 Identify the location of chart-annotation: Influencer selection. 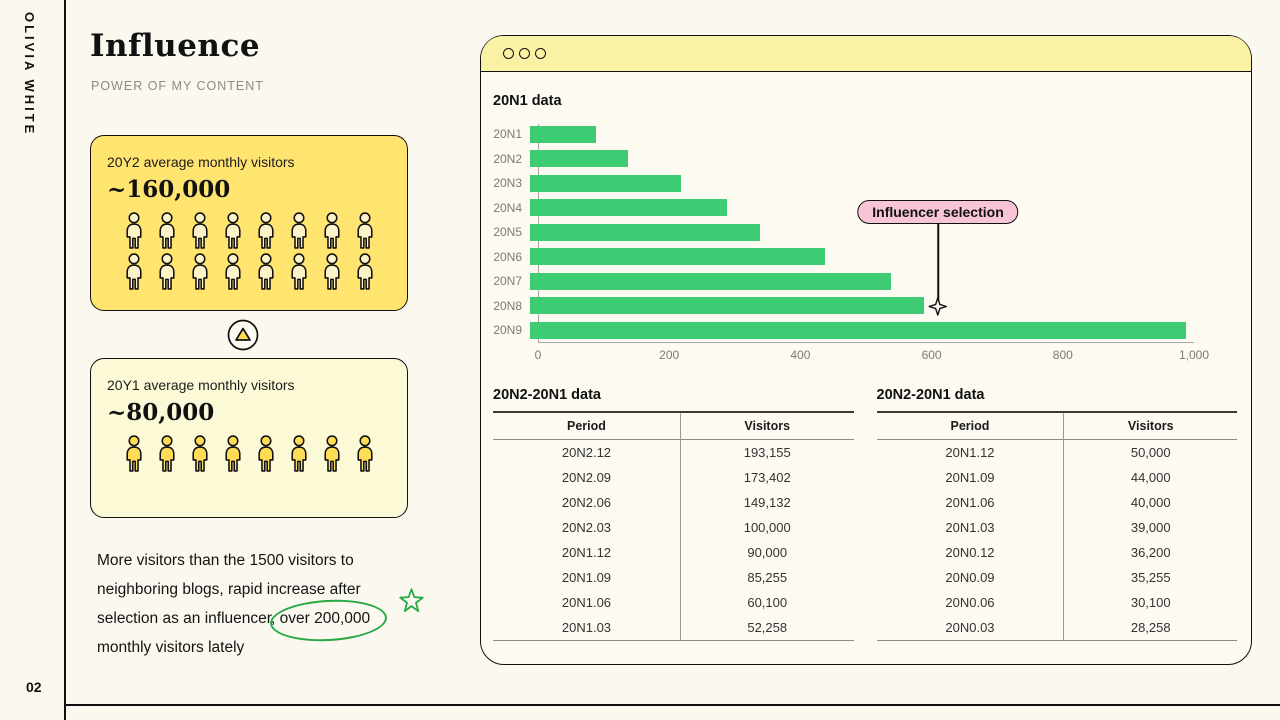
(938, 258).